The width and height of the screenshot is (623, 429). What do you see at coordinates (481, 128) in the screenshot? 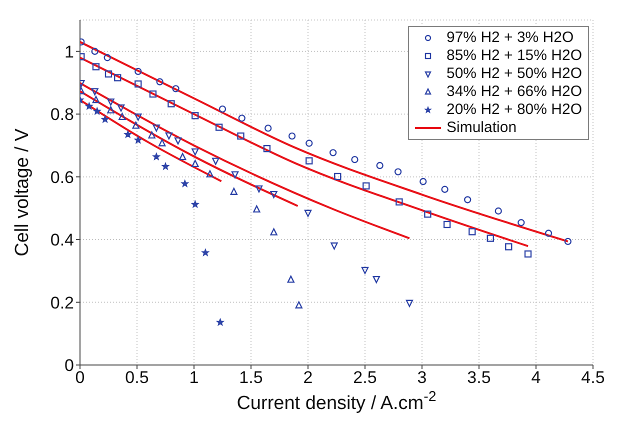
I see `legend-label: Simulation` at bounding box center [481, 128].